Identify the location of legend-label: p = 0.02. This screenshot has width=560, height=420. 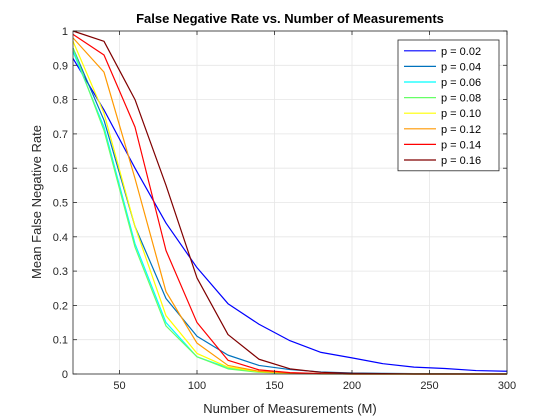
(461, 52).